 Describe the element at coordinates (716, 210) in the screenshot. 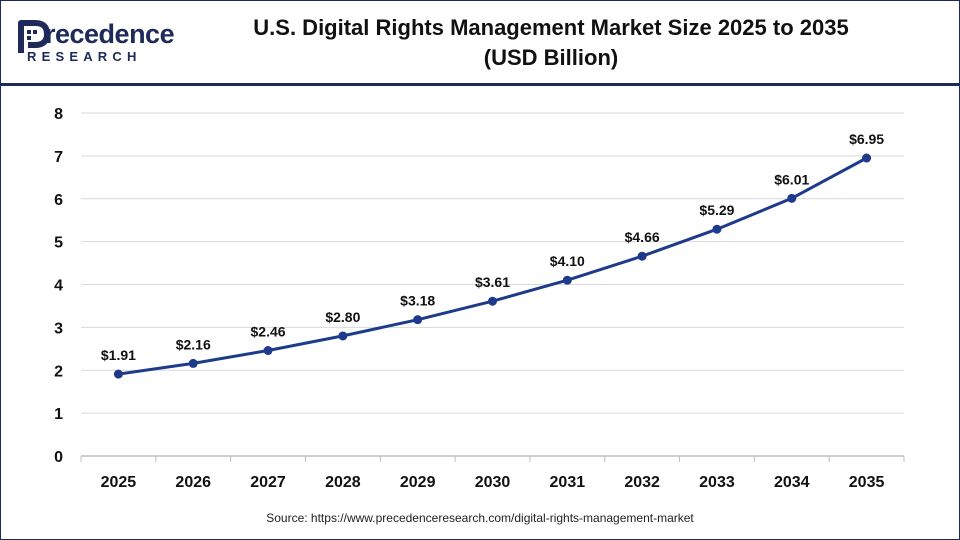

I see `data-label: $5.29` at that location.